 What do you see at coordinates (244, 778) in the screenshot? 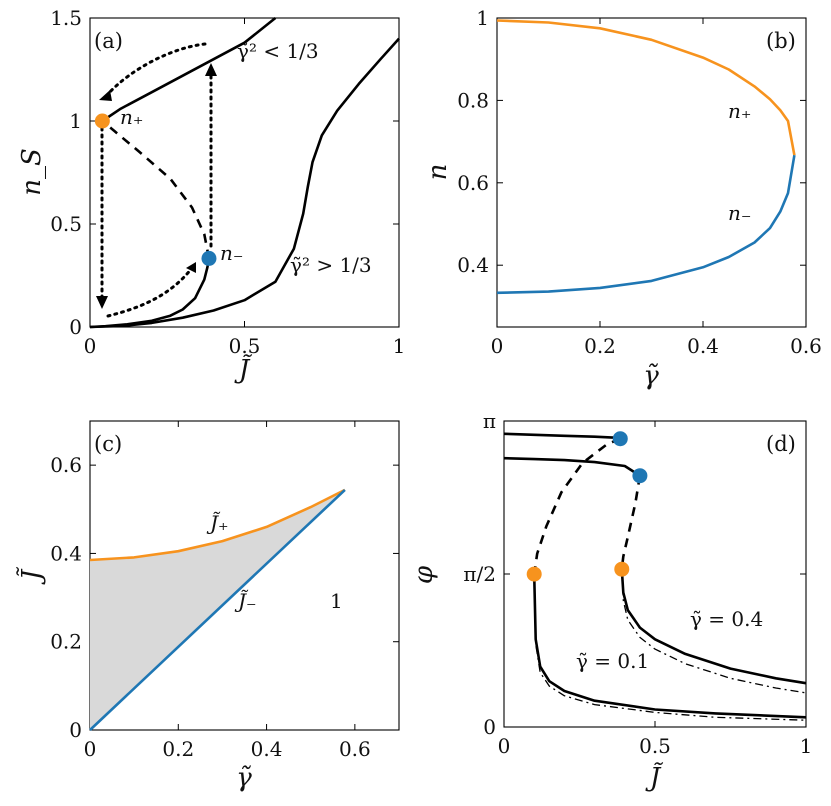
I see `panel-c-xlabel: γ̃` at bounding box center [244, 778].